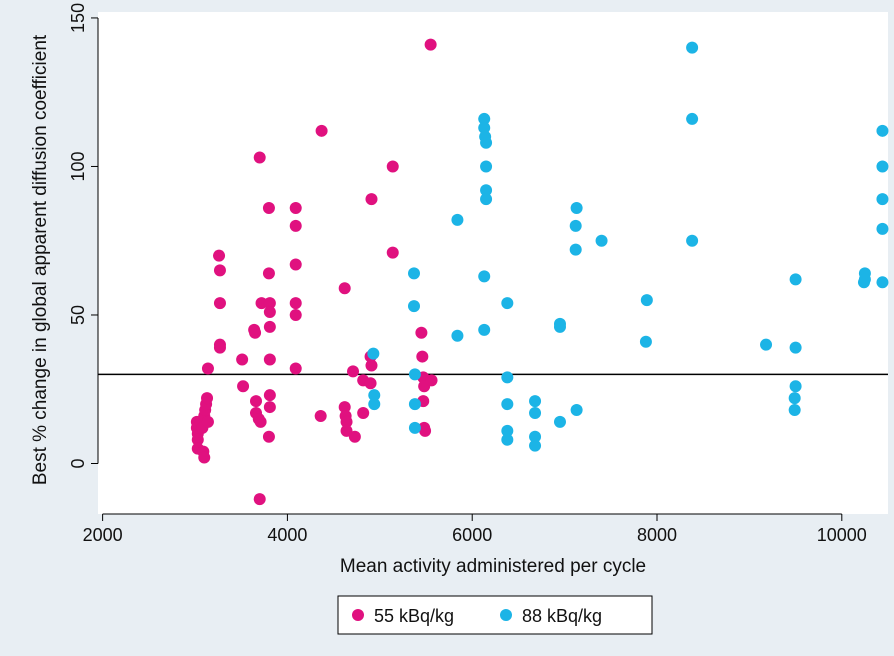  I want to click on y-tick-label: 0, so click(78, 463).